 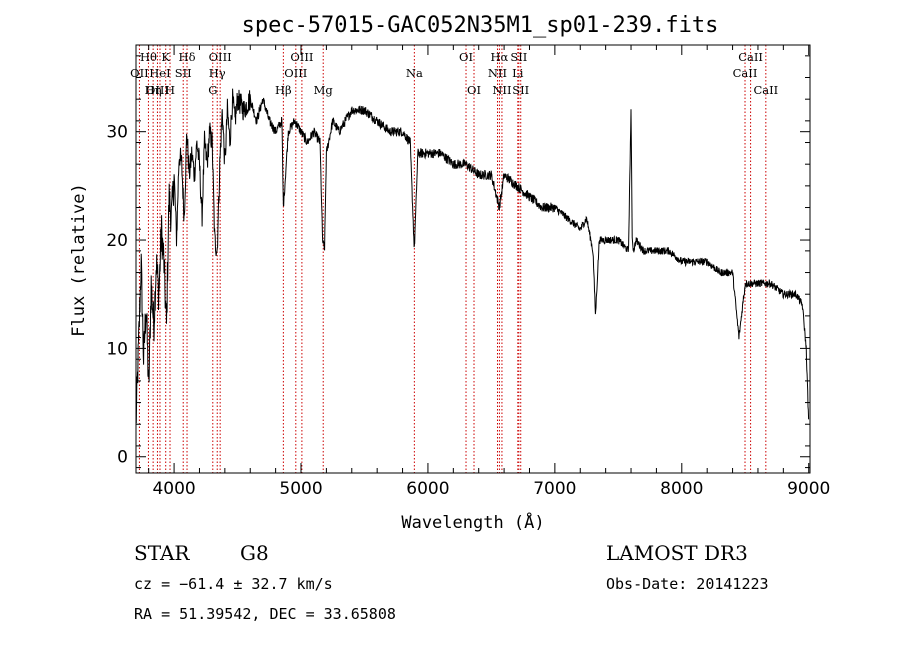 What do you see at coordinates (765, 90) in the screenshot?
I see `line-label-27: CaII` at bounding box center [765, 90].